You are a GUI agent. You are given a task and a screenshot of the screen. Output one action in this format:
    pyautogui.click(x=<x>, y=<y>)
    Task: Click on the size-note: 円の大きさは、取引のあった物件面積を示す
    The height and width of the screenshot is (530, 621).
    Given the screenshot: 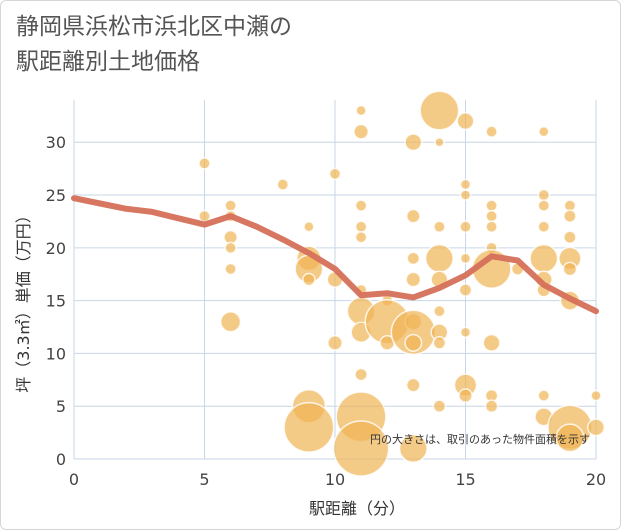 What is the action you would take?
    pyautogui.click(x=480, y=439)
    